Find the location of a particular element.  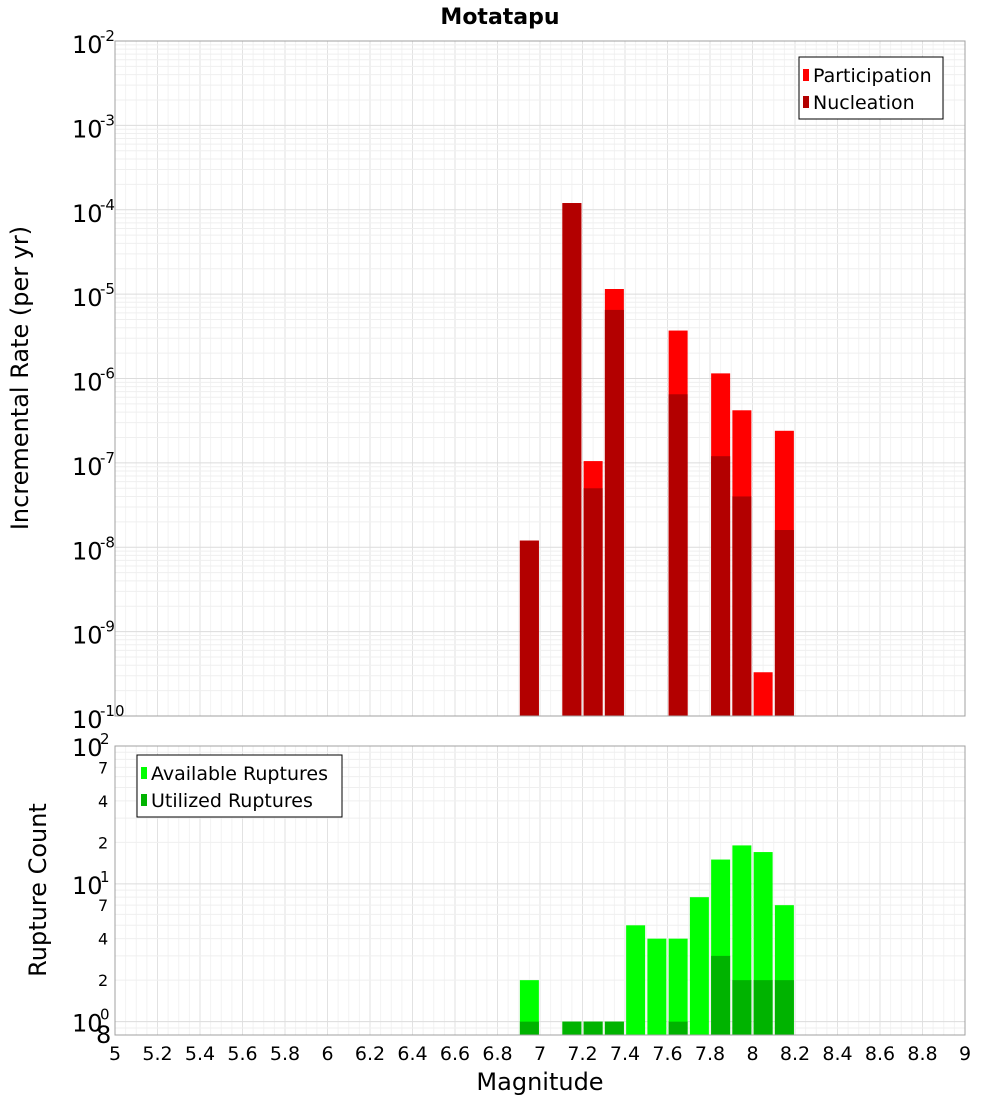

top-y-tick-exponent: -8 is located at coordinates (107, 542).